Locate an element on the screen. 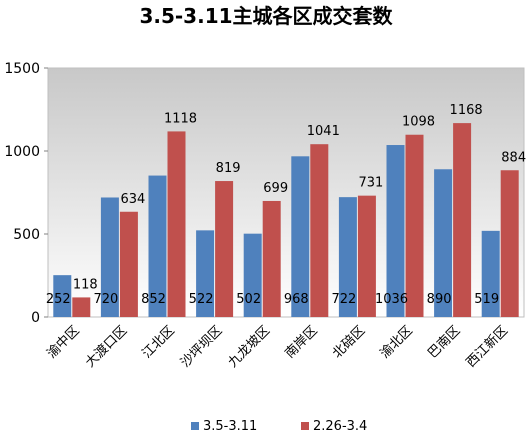  data-label: 502 is located at coordinates (248, 299).